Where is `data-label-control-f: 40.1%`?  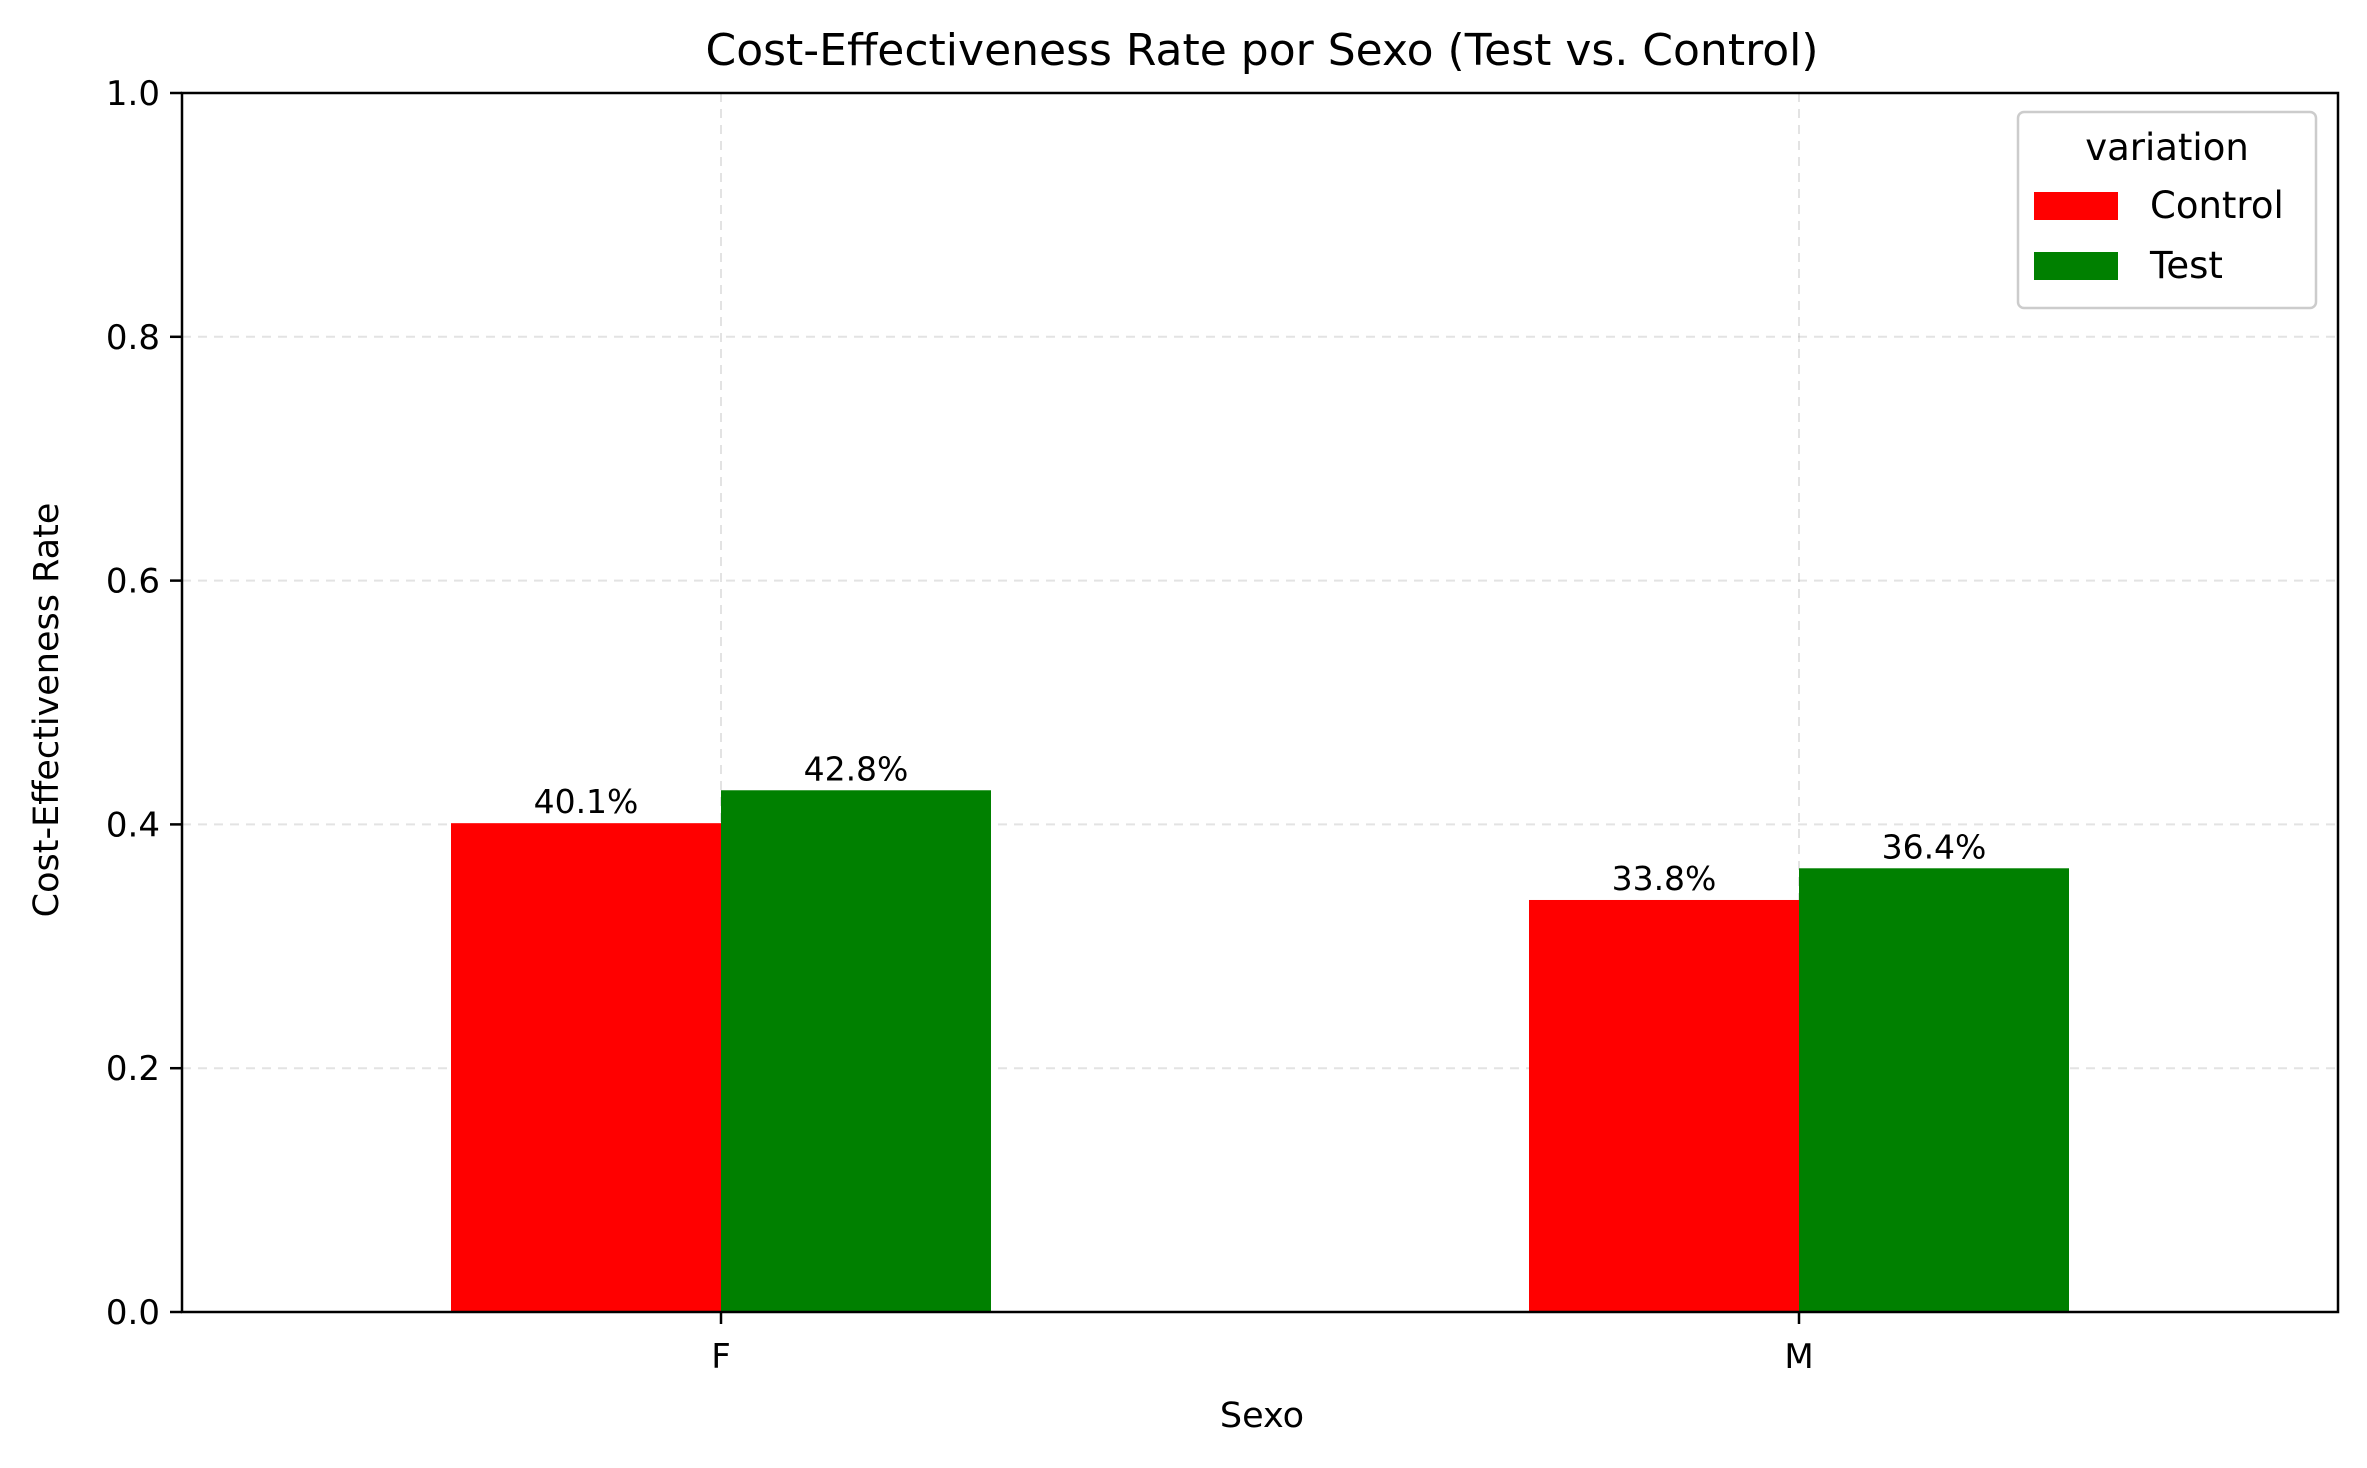
data-label-control-f: 40.1% is located at coordinates (586, 801).